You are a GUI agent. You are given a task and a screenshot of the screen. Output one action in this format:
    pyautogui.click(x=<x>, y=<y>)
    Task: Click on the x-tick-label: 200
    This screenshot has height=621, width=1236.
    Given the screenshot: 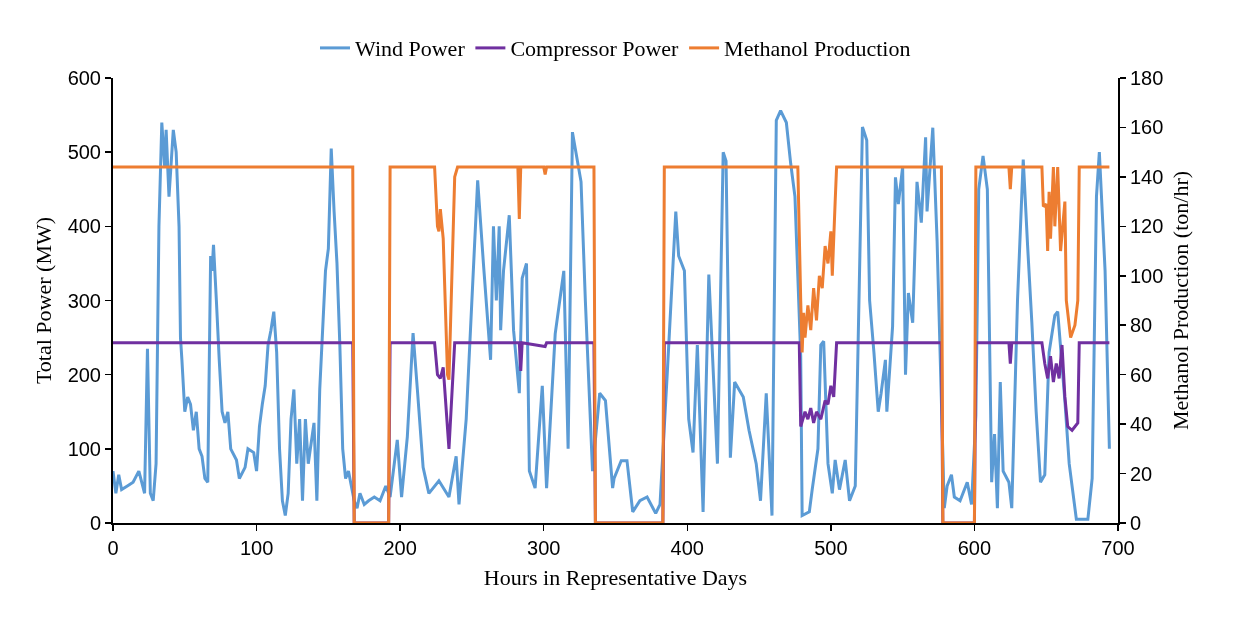 What is the action you would take?
    pyautogui.click(x=400, y=548)
    